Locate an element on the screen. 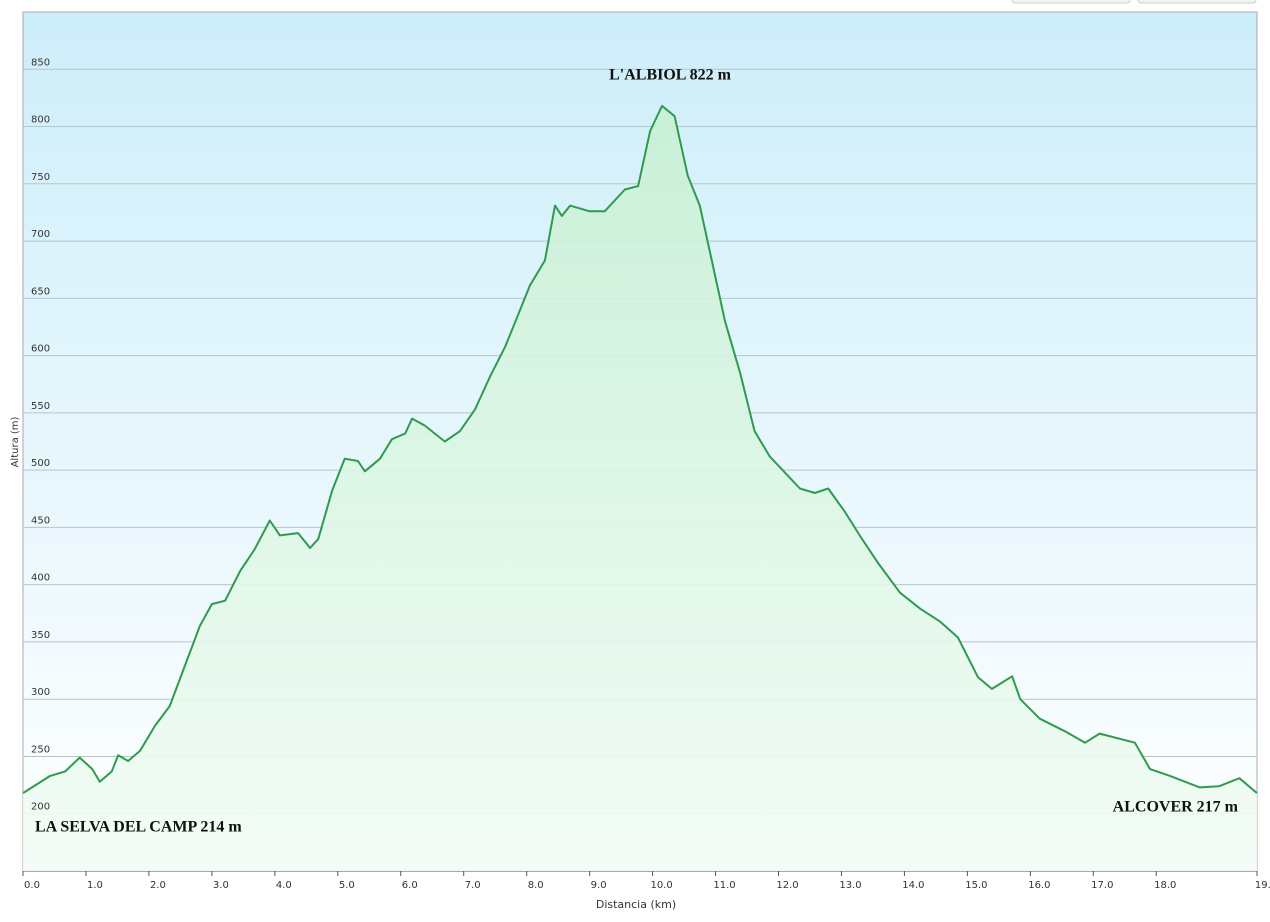  annotation: L'ALBIOL 822 m is located at coordinates (670, 75).